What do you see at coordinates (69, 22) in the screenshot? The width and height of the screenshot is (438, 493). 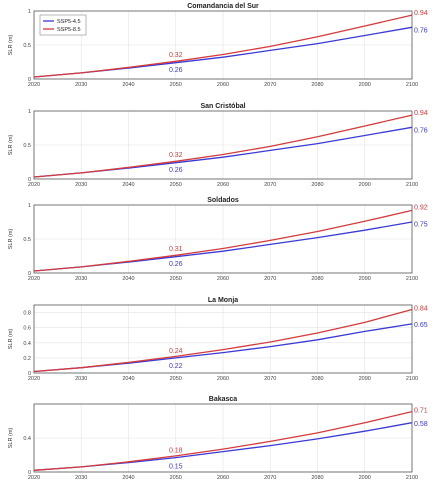 I see `legend-entry: SSP5-4.5` at bounding box center [69, 22].